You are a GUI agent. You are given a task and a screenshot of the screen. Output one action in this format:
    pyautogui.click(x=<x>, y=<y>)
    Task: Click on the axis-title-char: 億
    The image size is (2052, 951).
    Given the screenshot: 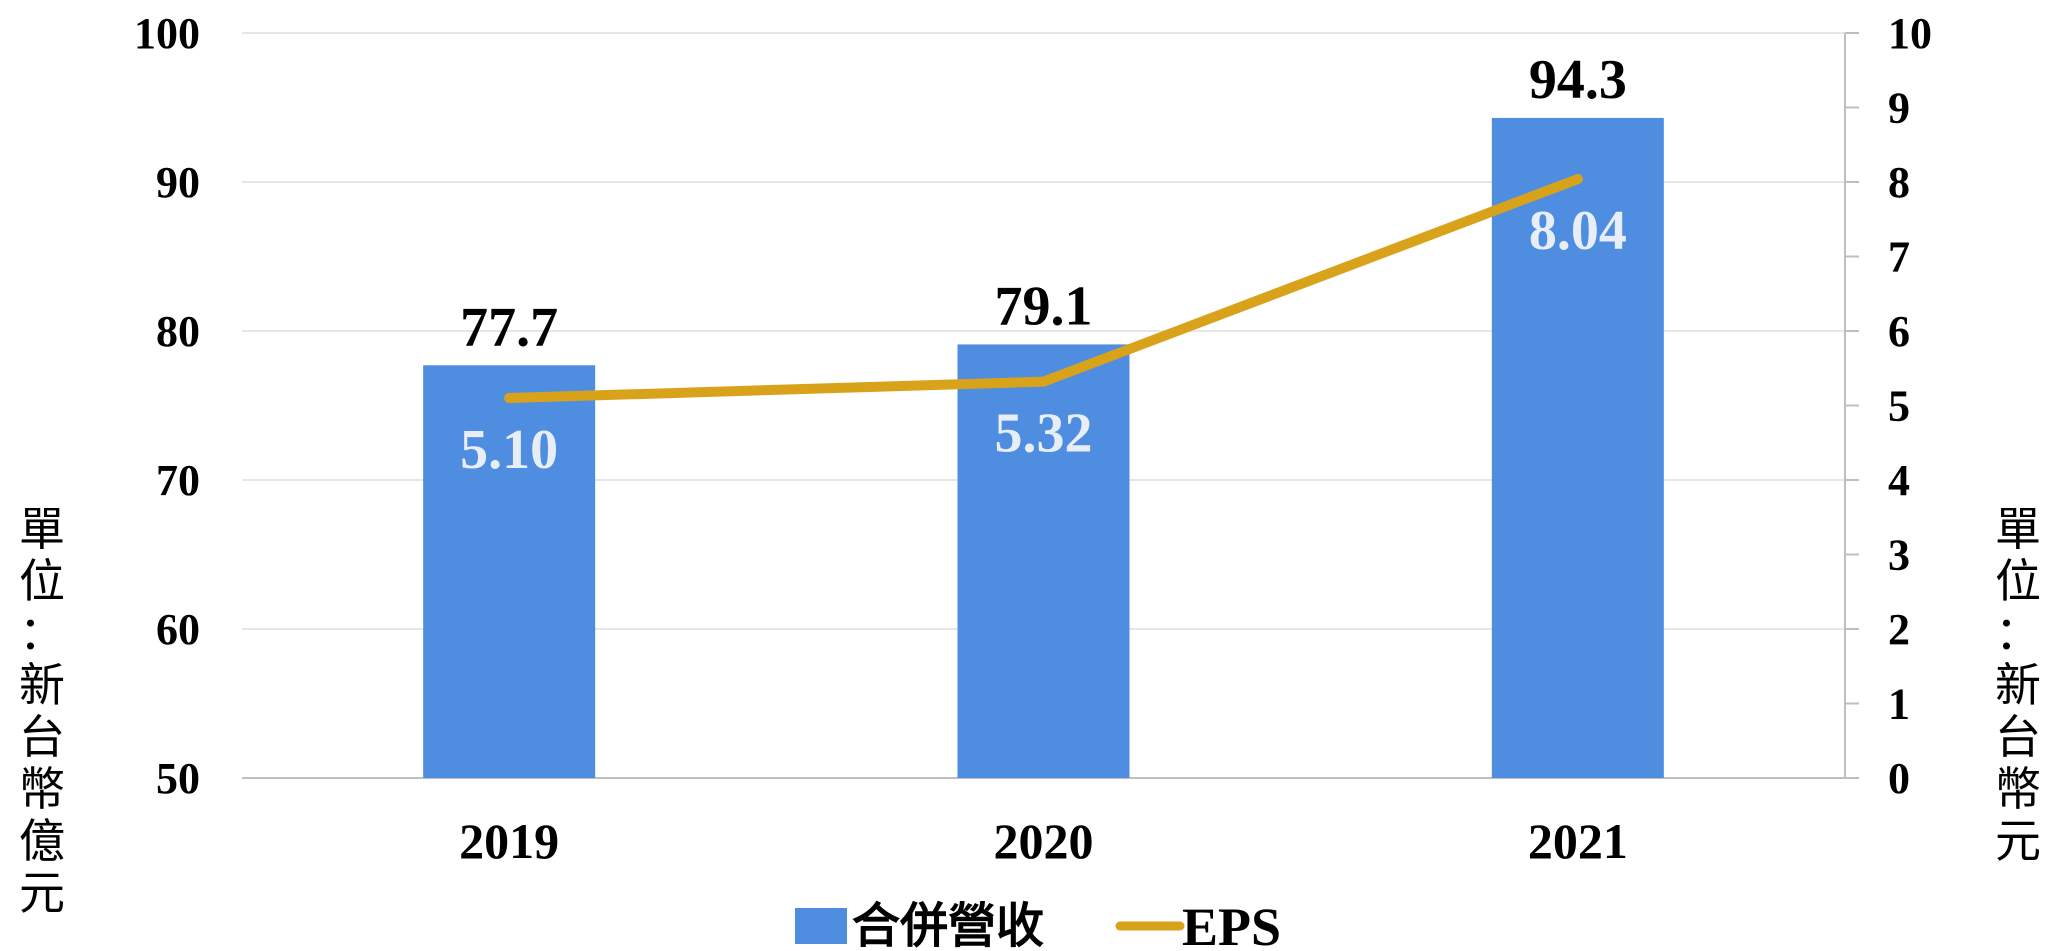 What is the action you would take?
    pyautogui.click(x=42, y=841)
    